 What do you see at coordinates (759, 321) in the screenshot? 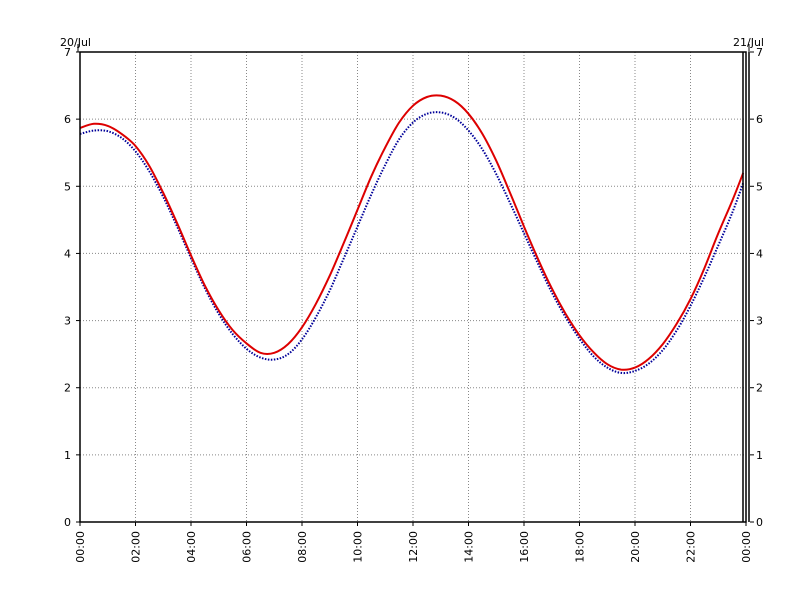
I see `y-tick-label-right: 3` at bounding box center [759, 321].